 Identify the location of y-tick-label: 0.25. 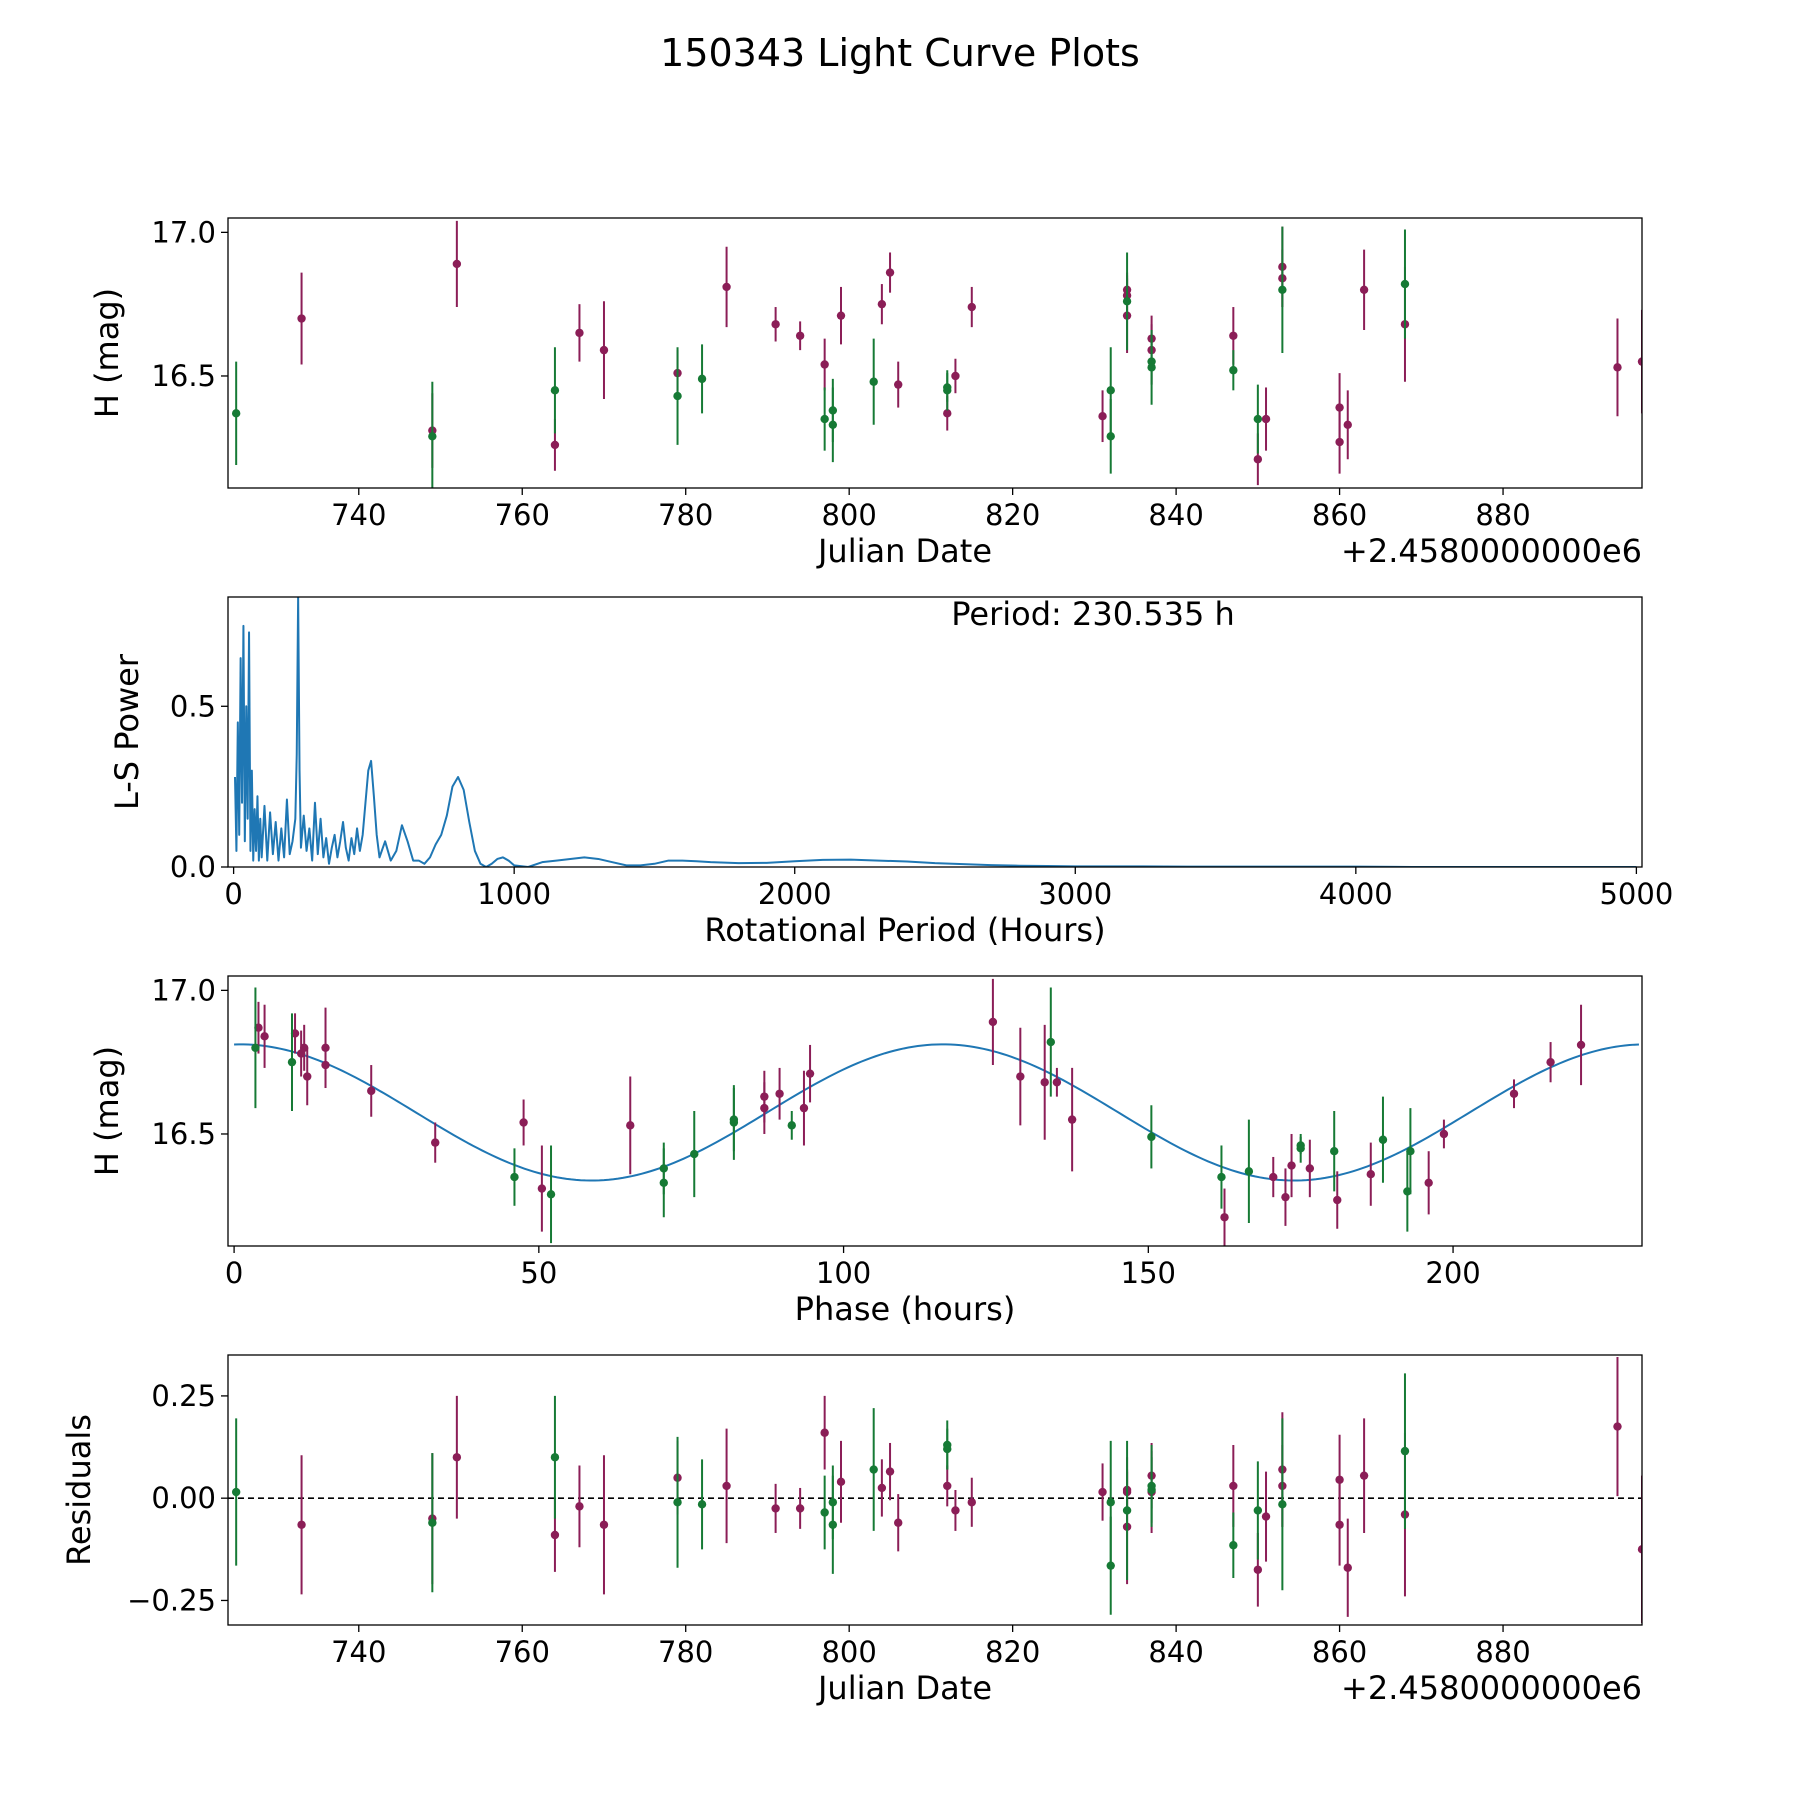
(183, 1396).